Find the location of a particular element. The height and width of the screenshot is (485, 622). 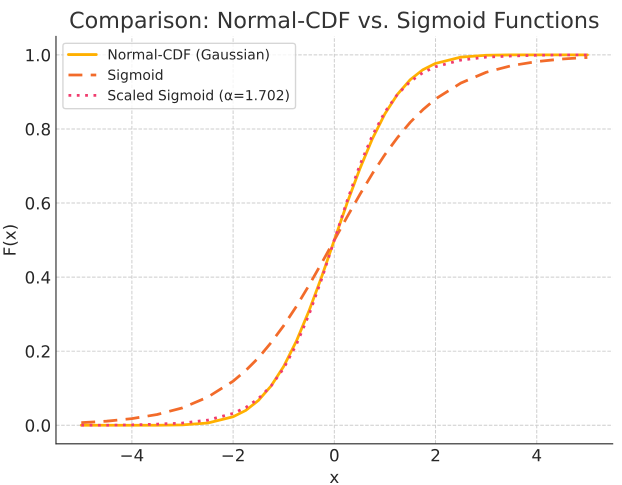

y-tick-label: 0.6 is located at coordinates (38, 203).